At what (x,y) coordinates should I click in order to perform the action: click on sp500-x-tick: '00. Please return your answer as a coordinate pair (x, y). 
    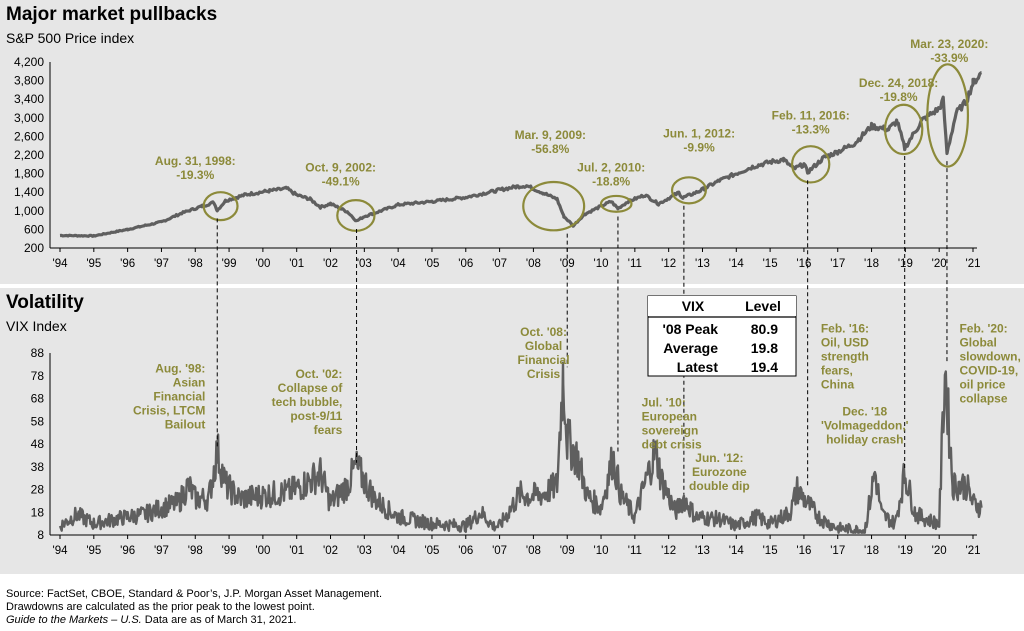
    Looking at the image, I should click on (262, 264).